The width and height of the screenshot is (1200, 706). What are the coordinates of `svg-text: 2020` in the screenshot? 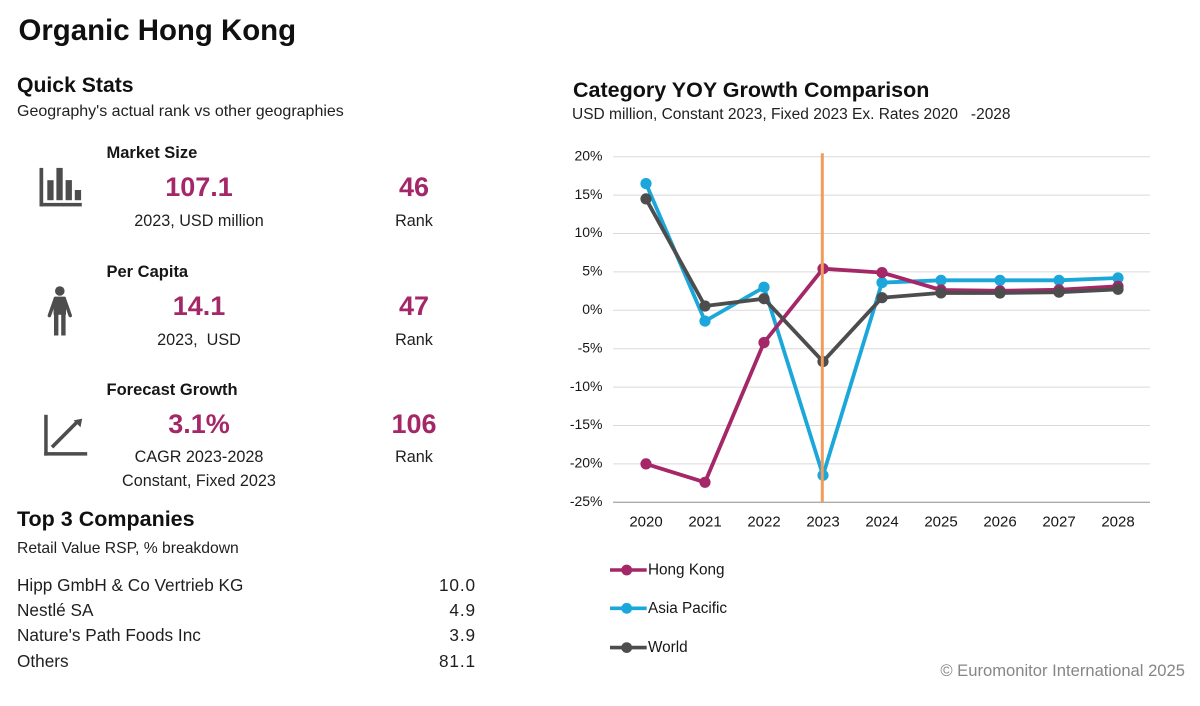 It's located at (645, 522).